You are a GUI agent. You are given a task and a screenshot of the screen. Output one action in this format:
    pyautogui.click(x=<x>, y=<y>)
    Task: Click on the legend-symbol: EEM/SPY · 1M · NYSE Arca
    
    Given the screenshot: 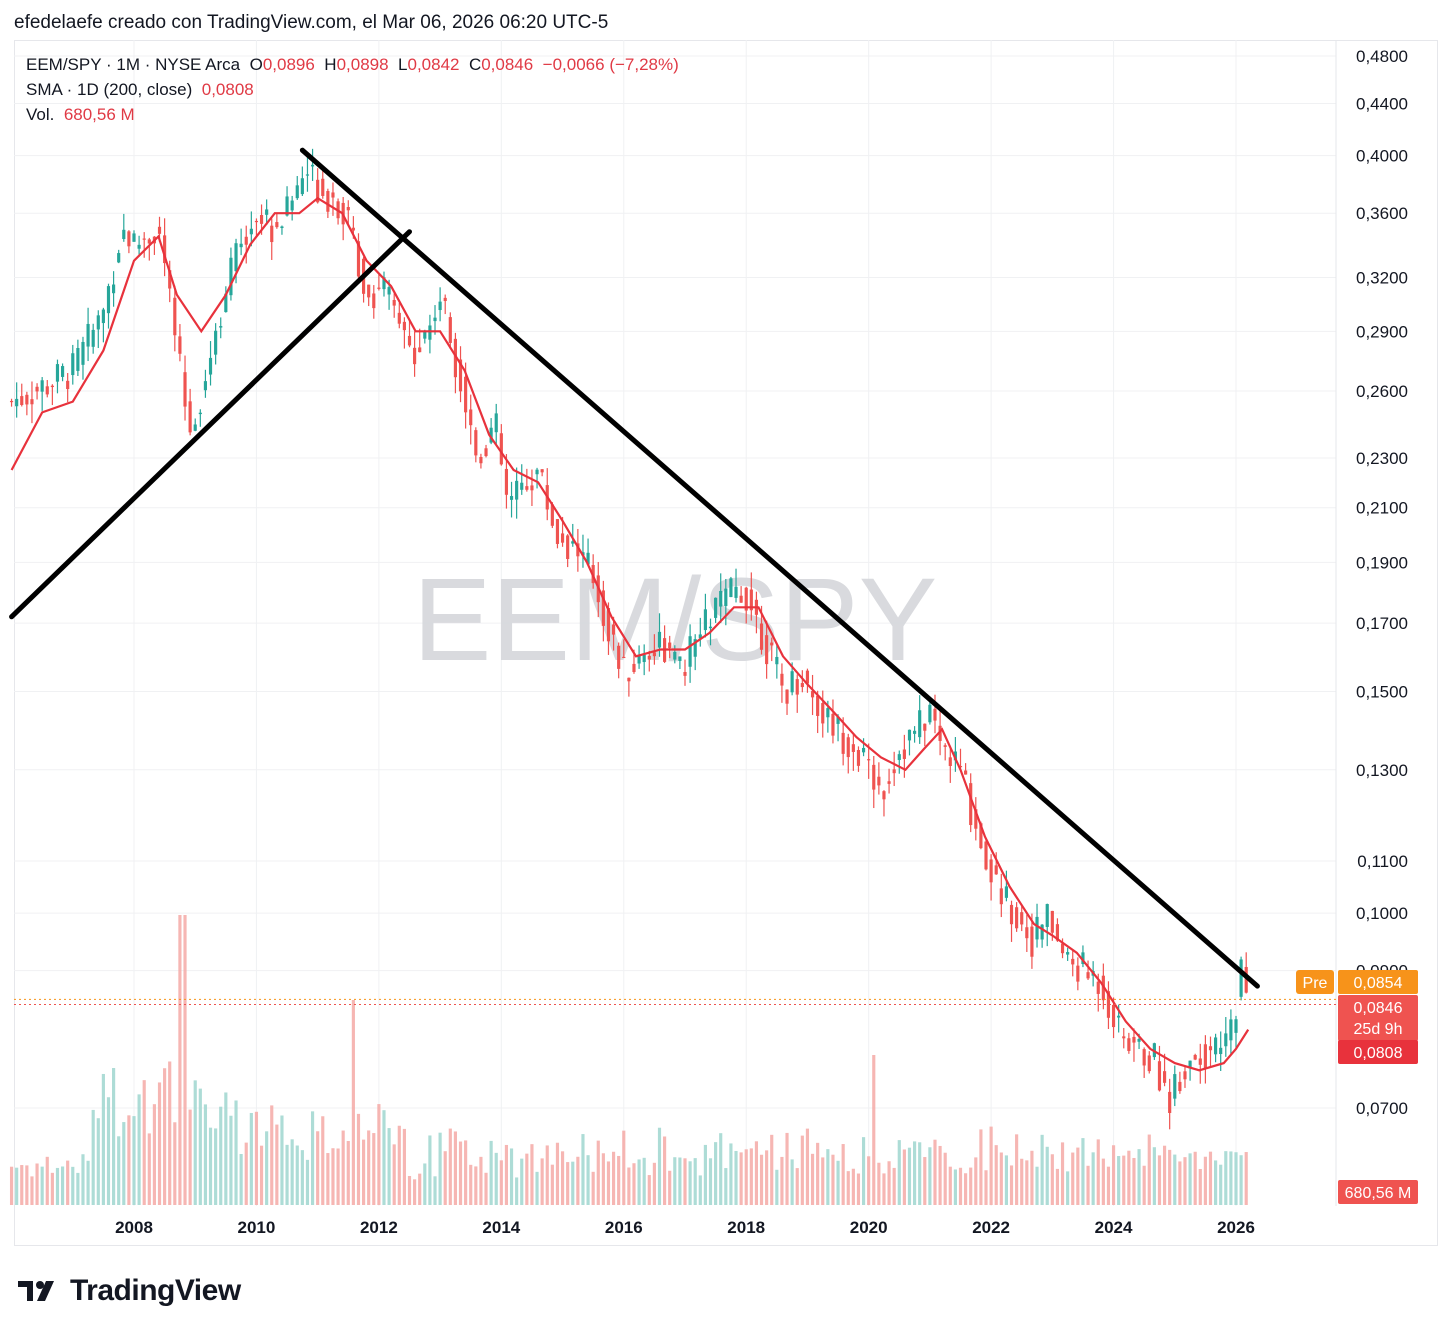 What is the action you would take?
    pyautogui.click(x=133, y=64)
    